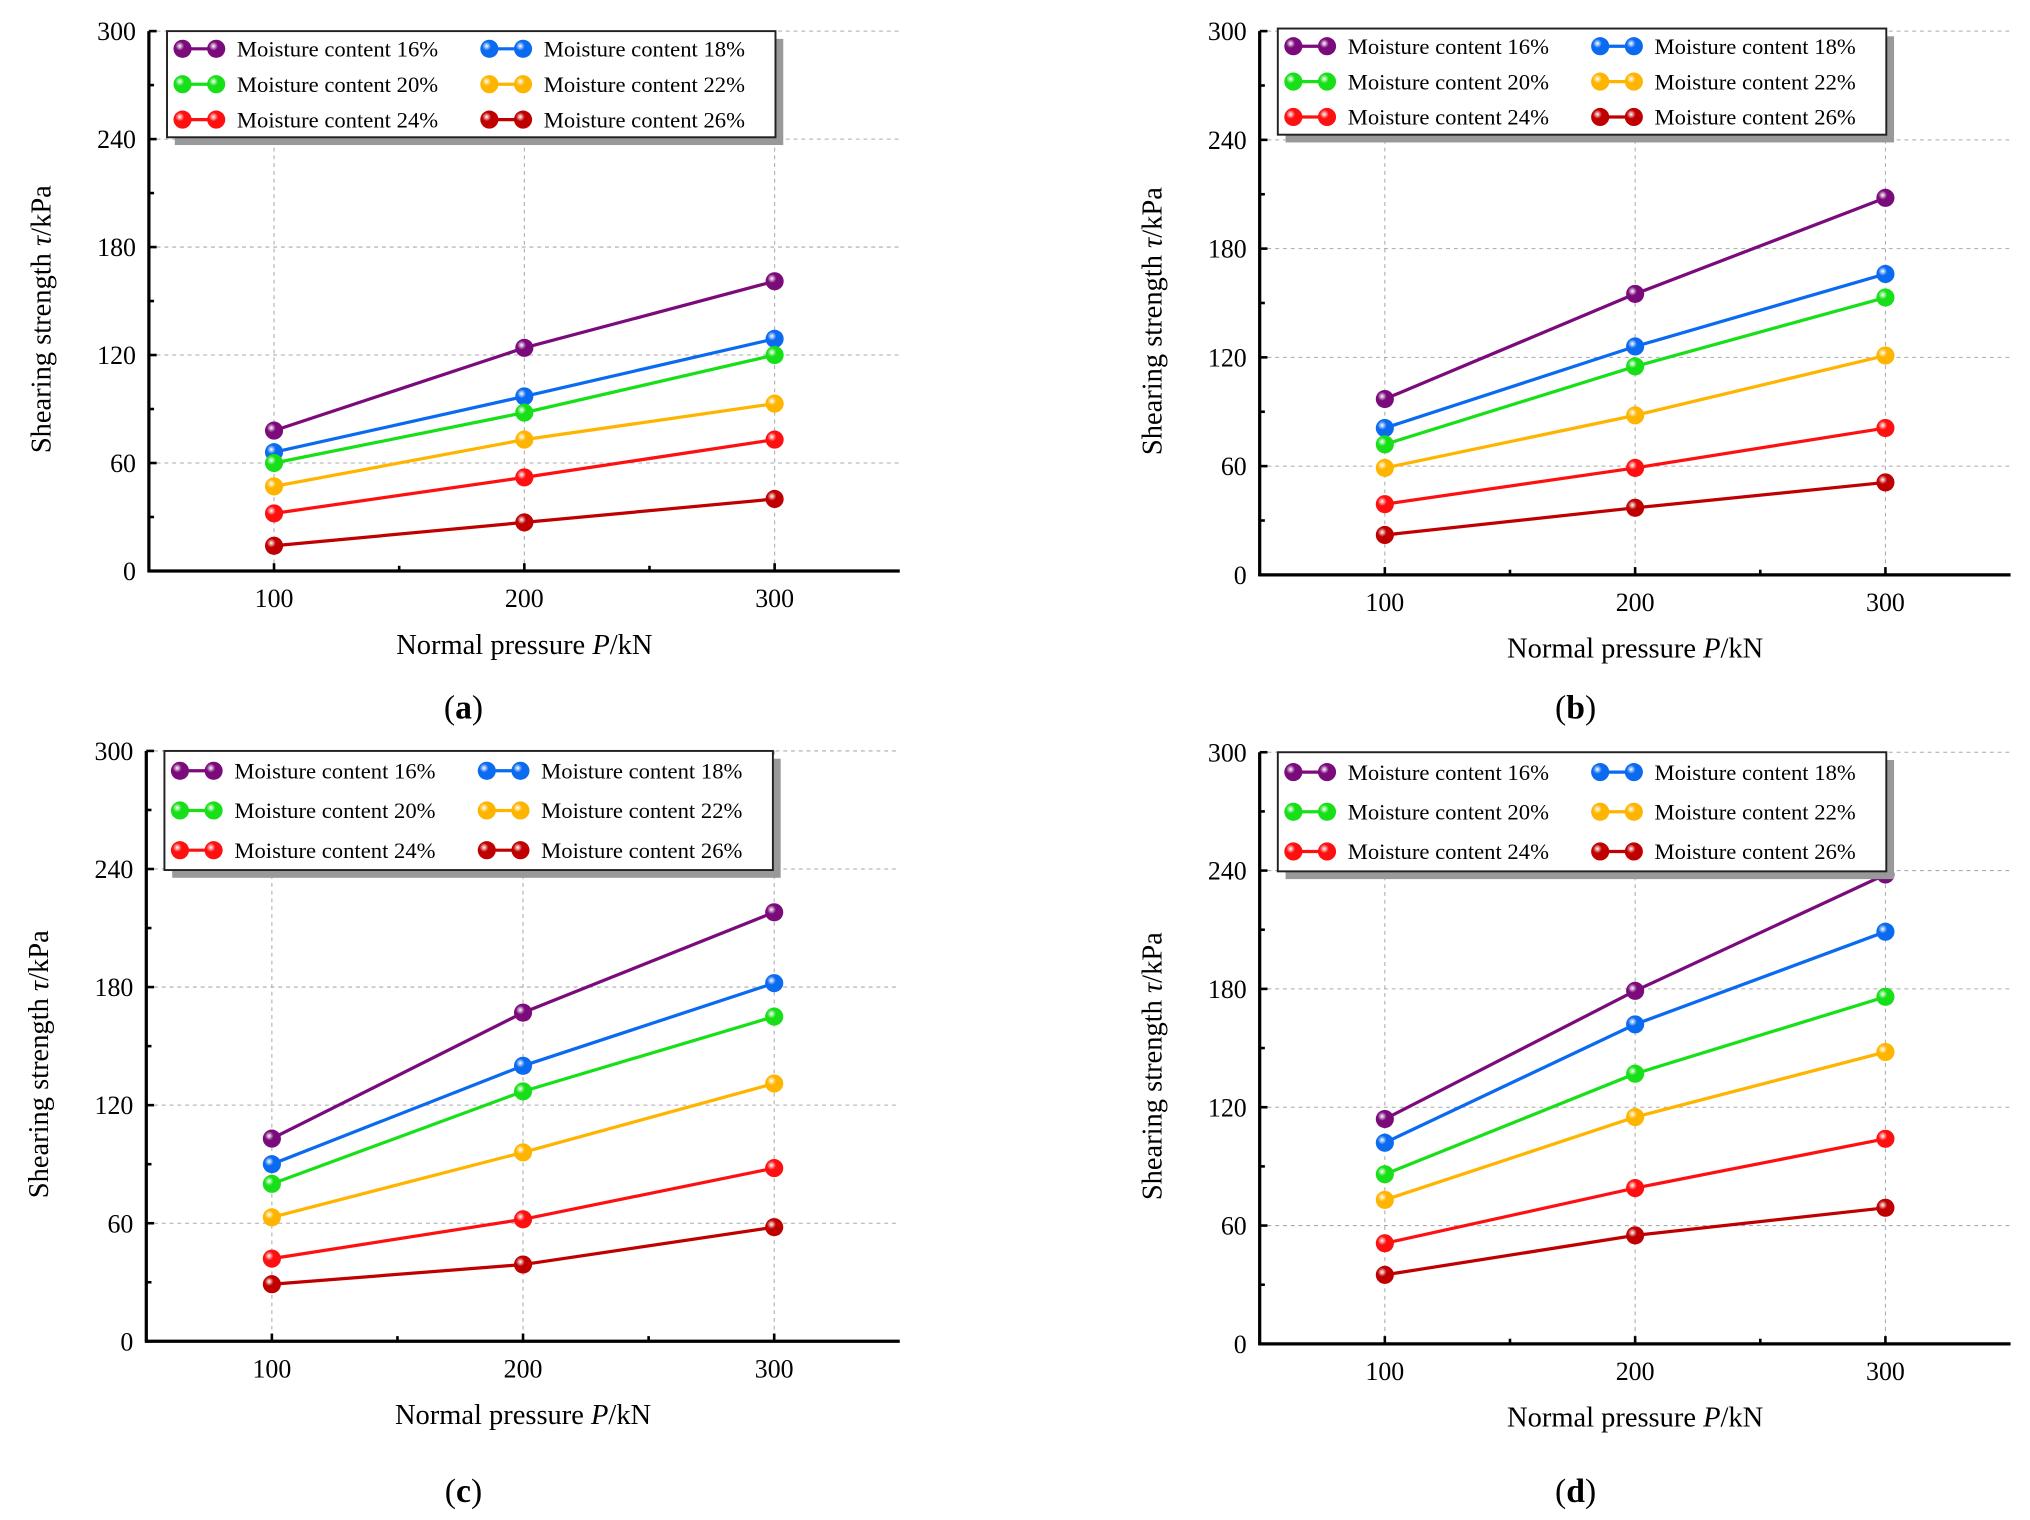  What do you see at coordinates (305, 49) in the screenshot?
I see `legend-item: Moisture content 16%` at bounding box center [305, 49].